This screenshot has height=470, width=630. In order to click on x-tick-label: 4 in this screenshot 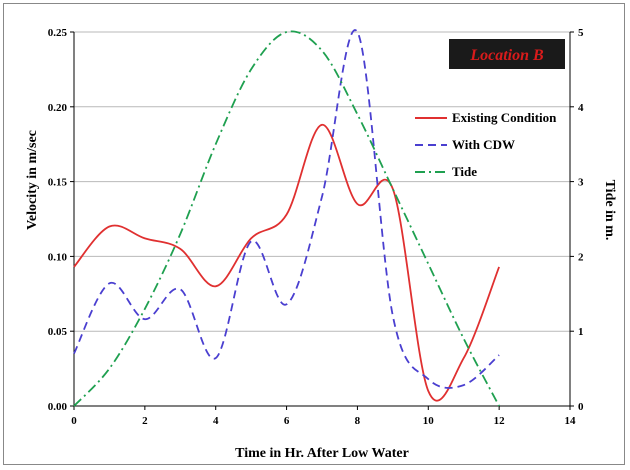, I will do `click(216, 421)`.